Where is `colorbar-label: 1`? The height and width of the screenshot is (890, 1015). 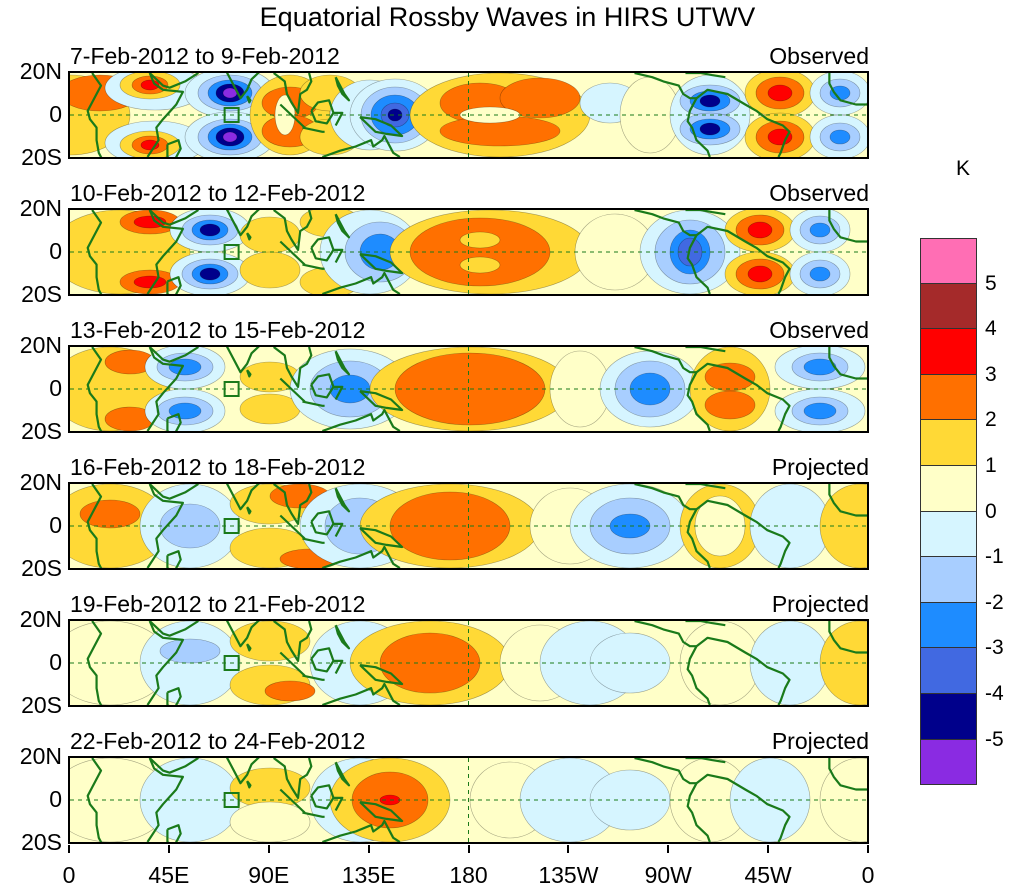 colorbar-label: 1 is located at coordinates (991, 465).